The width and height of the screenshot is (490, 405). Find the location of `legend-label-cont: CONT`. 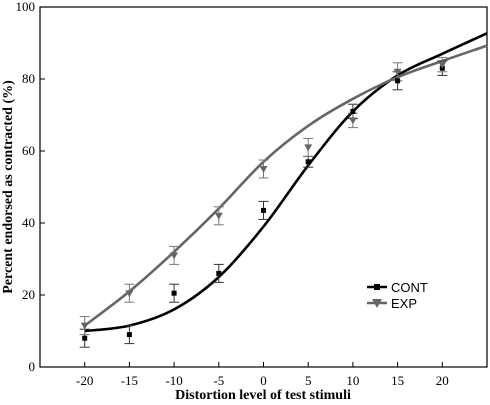

legend-label-cont: CONT is located at coordinates (409, 287).